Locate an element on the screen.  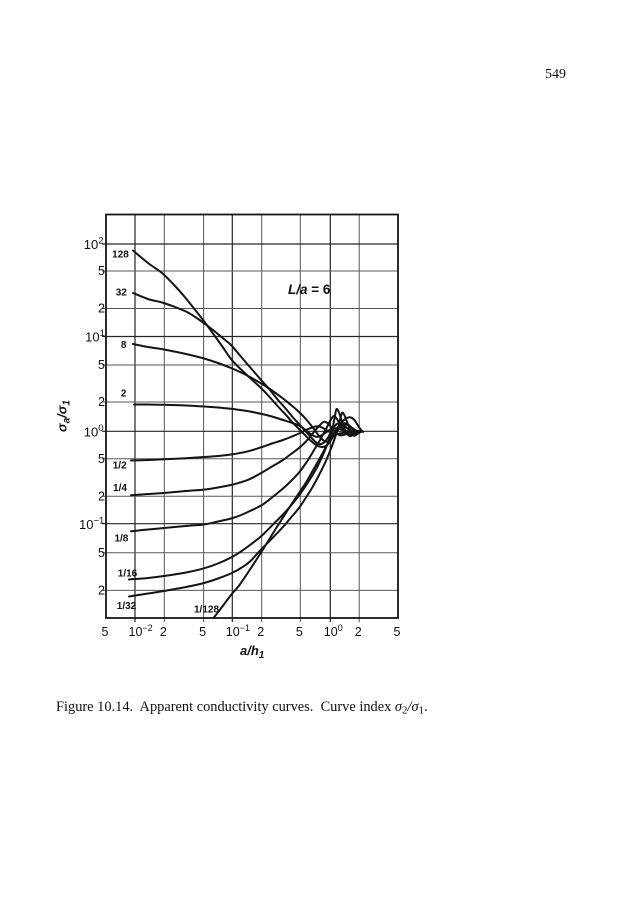
svg-text: 1/8 is located at coordinates (121, 539).